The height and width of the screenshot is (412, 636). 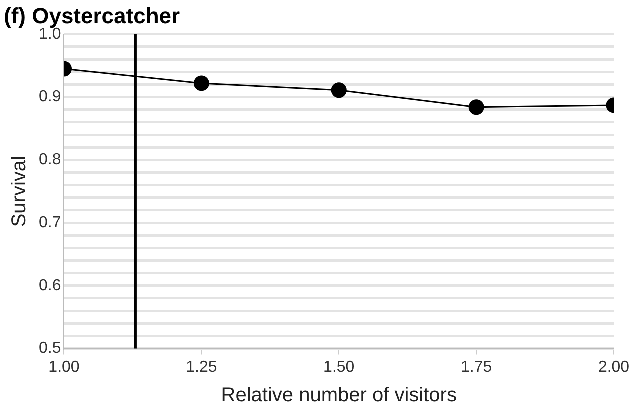 I want to click on x-tick-label: 1.00, so click(x=64, y=367).